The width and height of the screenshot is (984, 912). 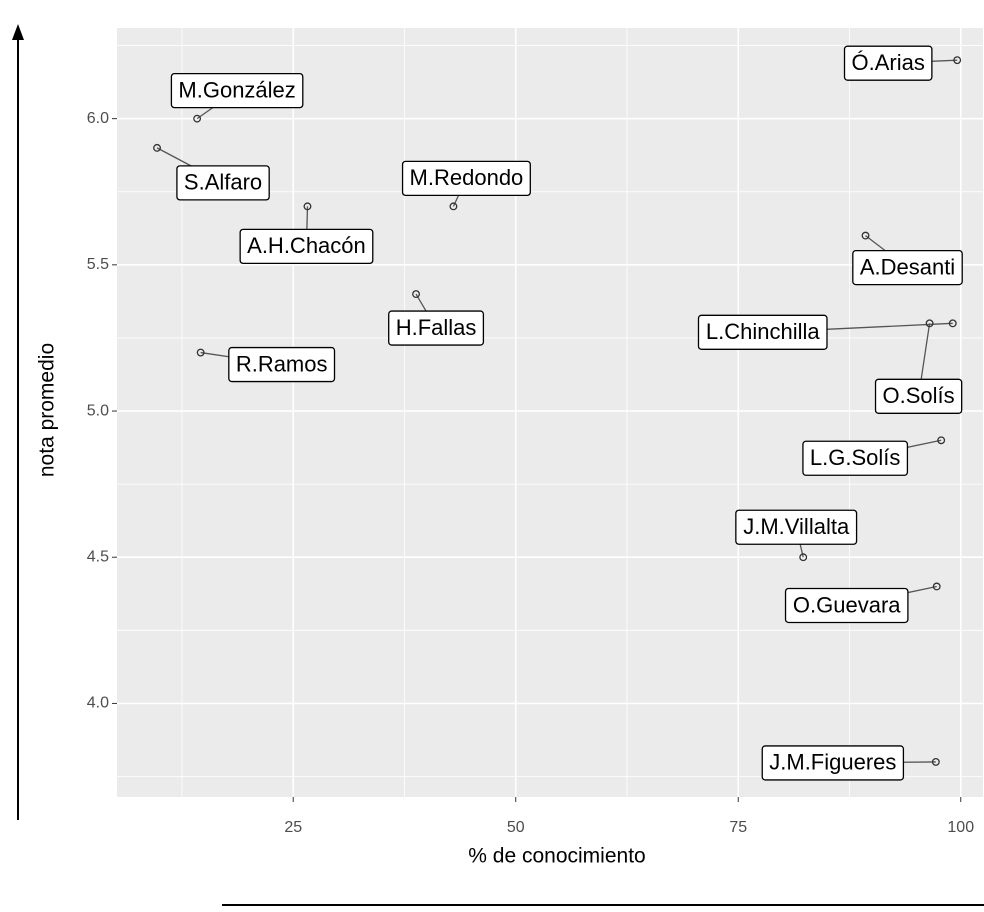 I want to click on point-label: O.Guevara, so click(x=847, y=604).